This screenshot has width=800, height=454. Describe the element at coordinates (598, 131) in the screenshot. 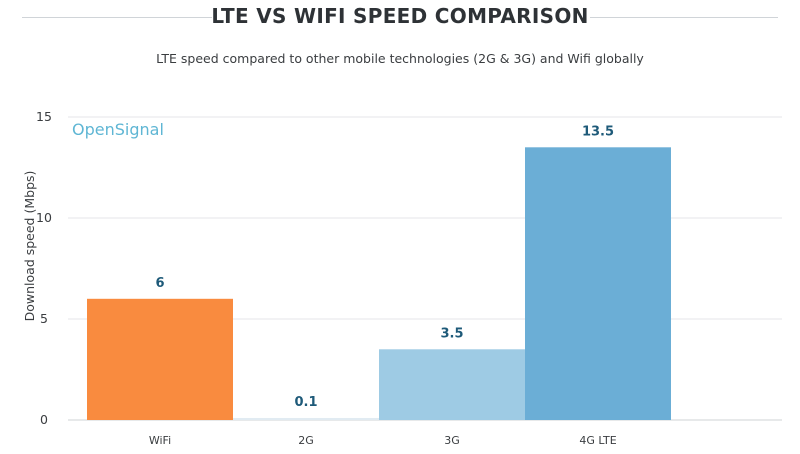

I see `data-label-4g-lte: 13.5` at that location.